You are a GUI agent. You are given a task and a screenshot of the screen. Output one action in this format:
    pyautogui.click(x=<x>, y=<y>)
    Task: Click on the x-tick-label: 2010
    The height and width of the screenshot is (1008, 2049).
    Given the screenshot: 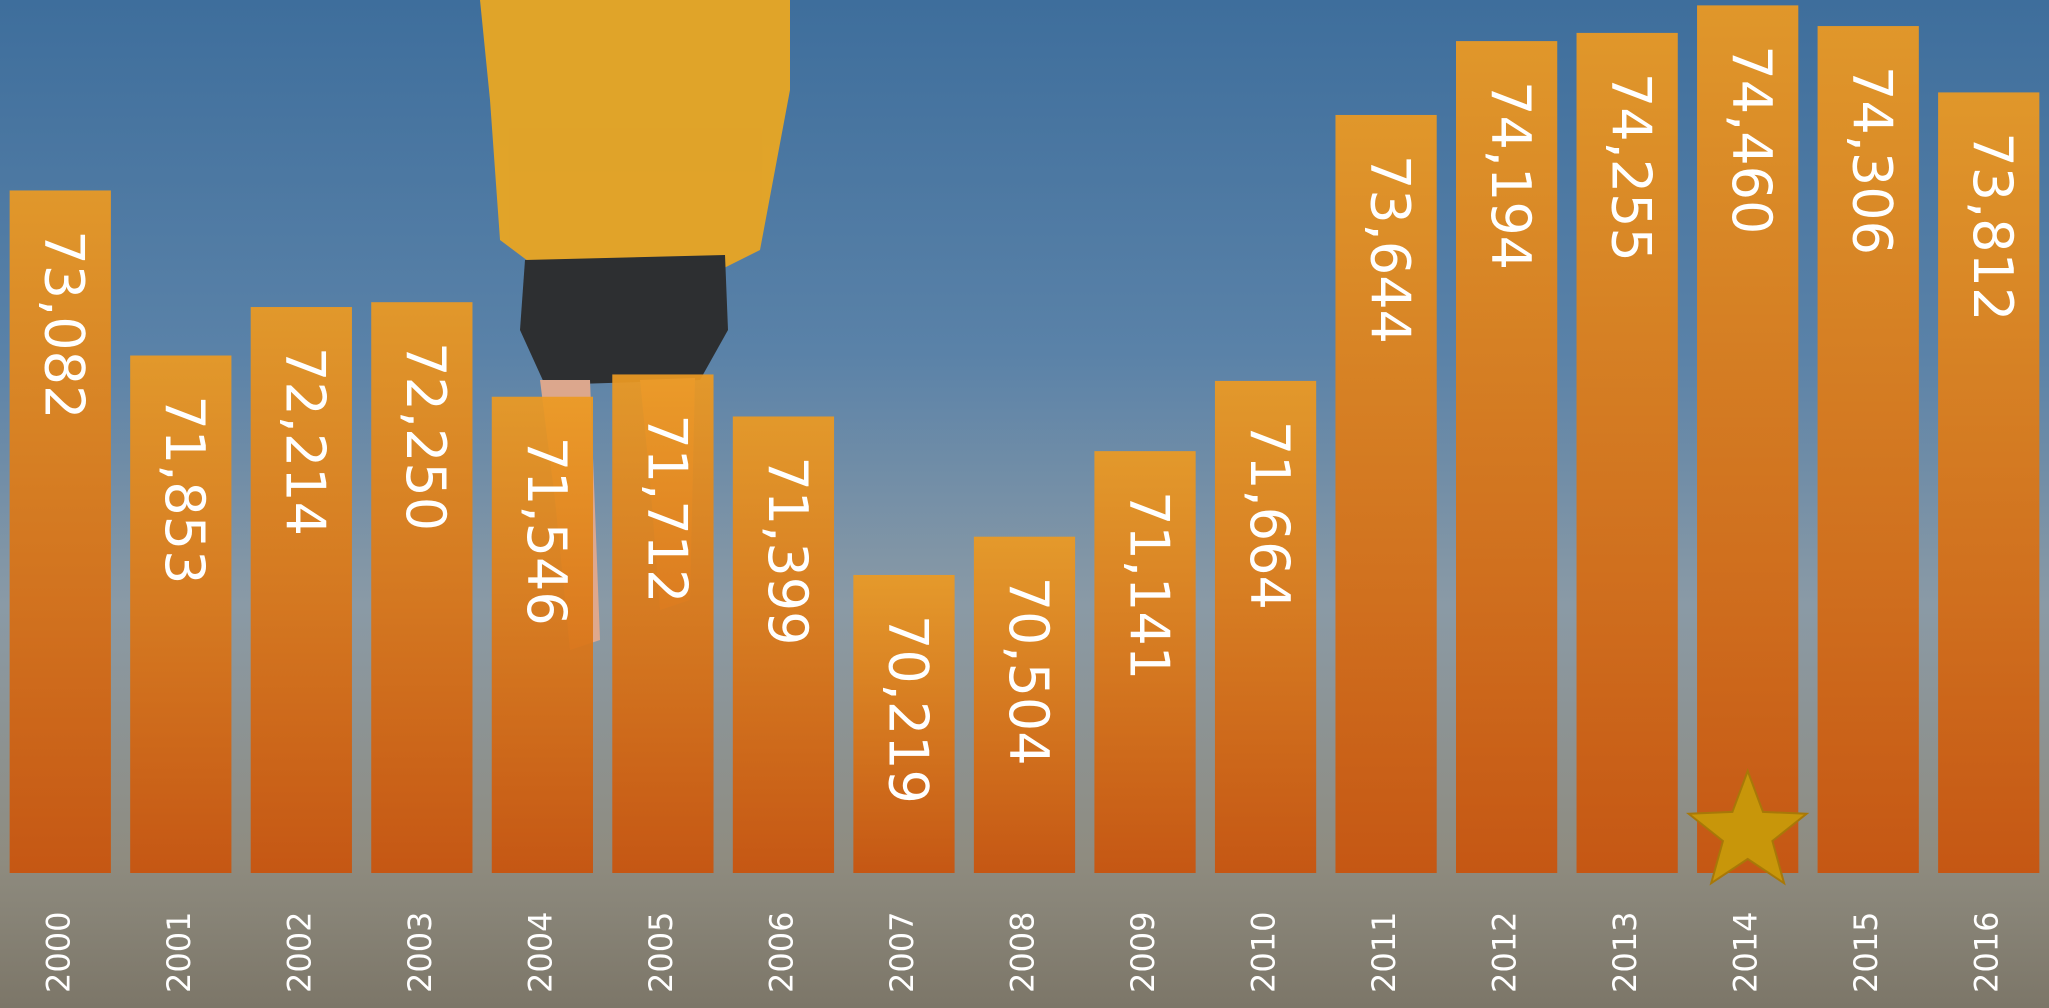 What is the action you would take?
    pyautogui.click(x=1264, y=952)
    